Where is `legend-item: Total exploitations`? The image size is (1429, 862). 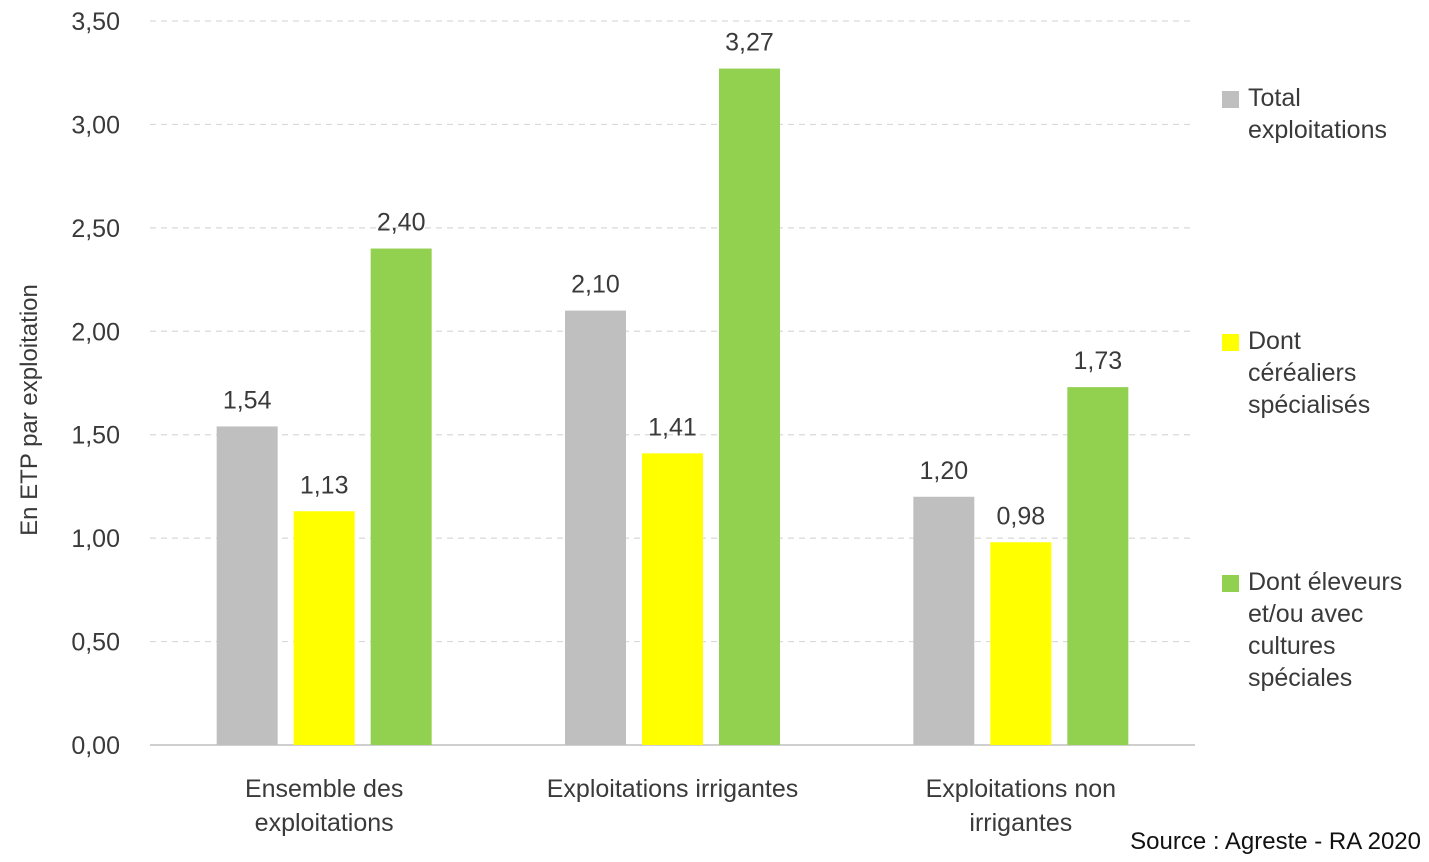 legend-item: Total exploitations is located at coordinates (1324, 114).